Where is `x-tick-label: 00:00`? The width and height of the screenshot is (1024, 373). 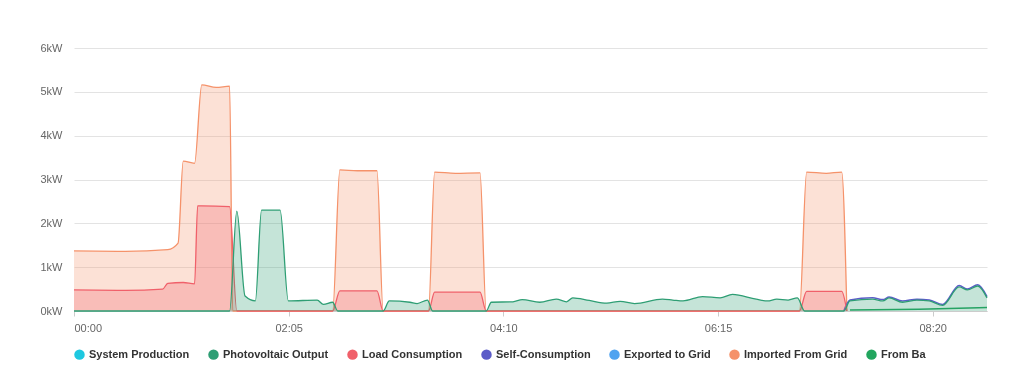 x-tick-label: 00:00 is located at coordinates (88, 327).